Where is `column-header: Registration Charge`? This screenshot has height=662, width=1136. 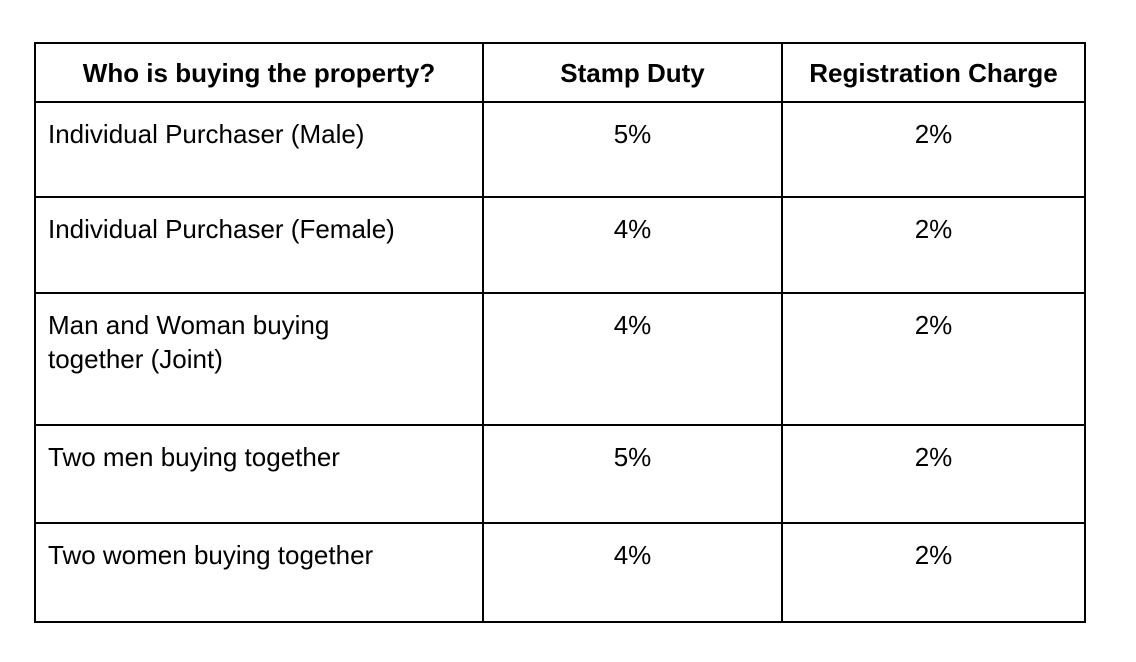
column-header: Registration Charge is located at coordinates (933, 72).